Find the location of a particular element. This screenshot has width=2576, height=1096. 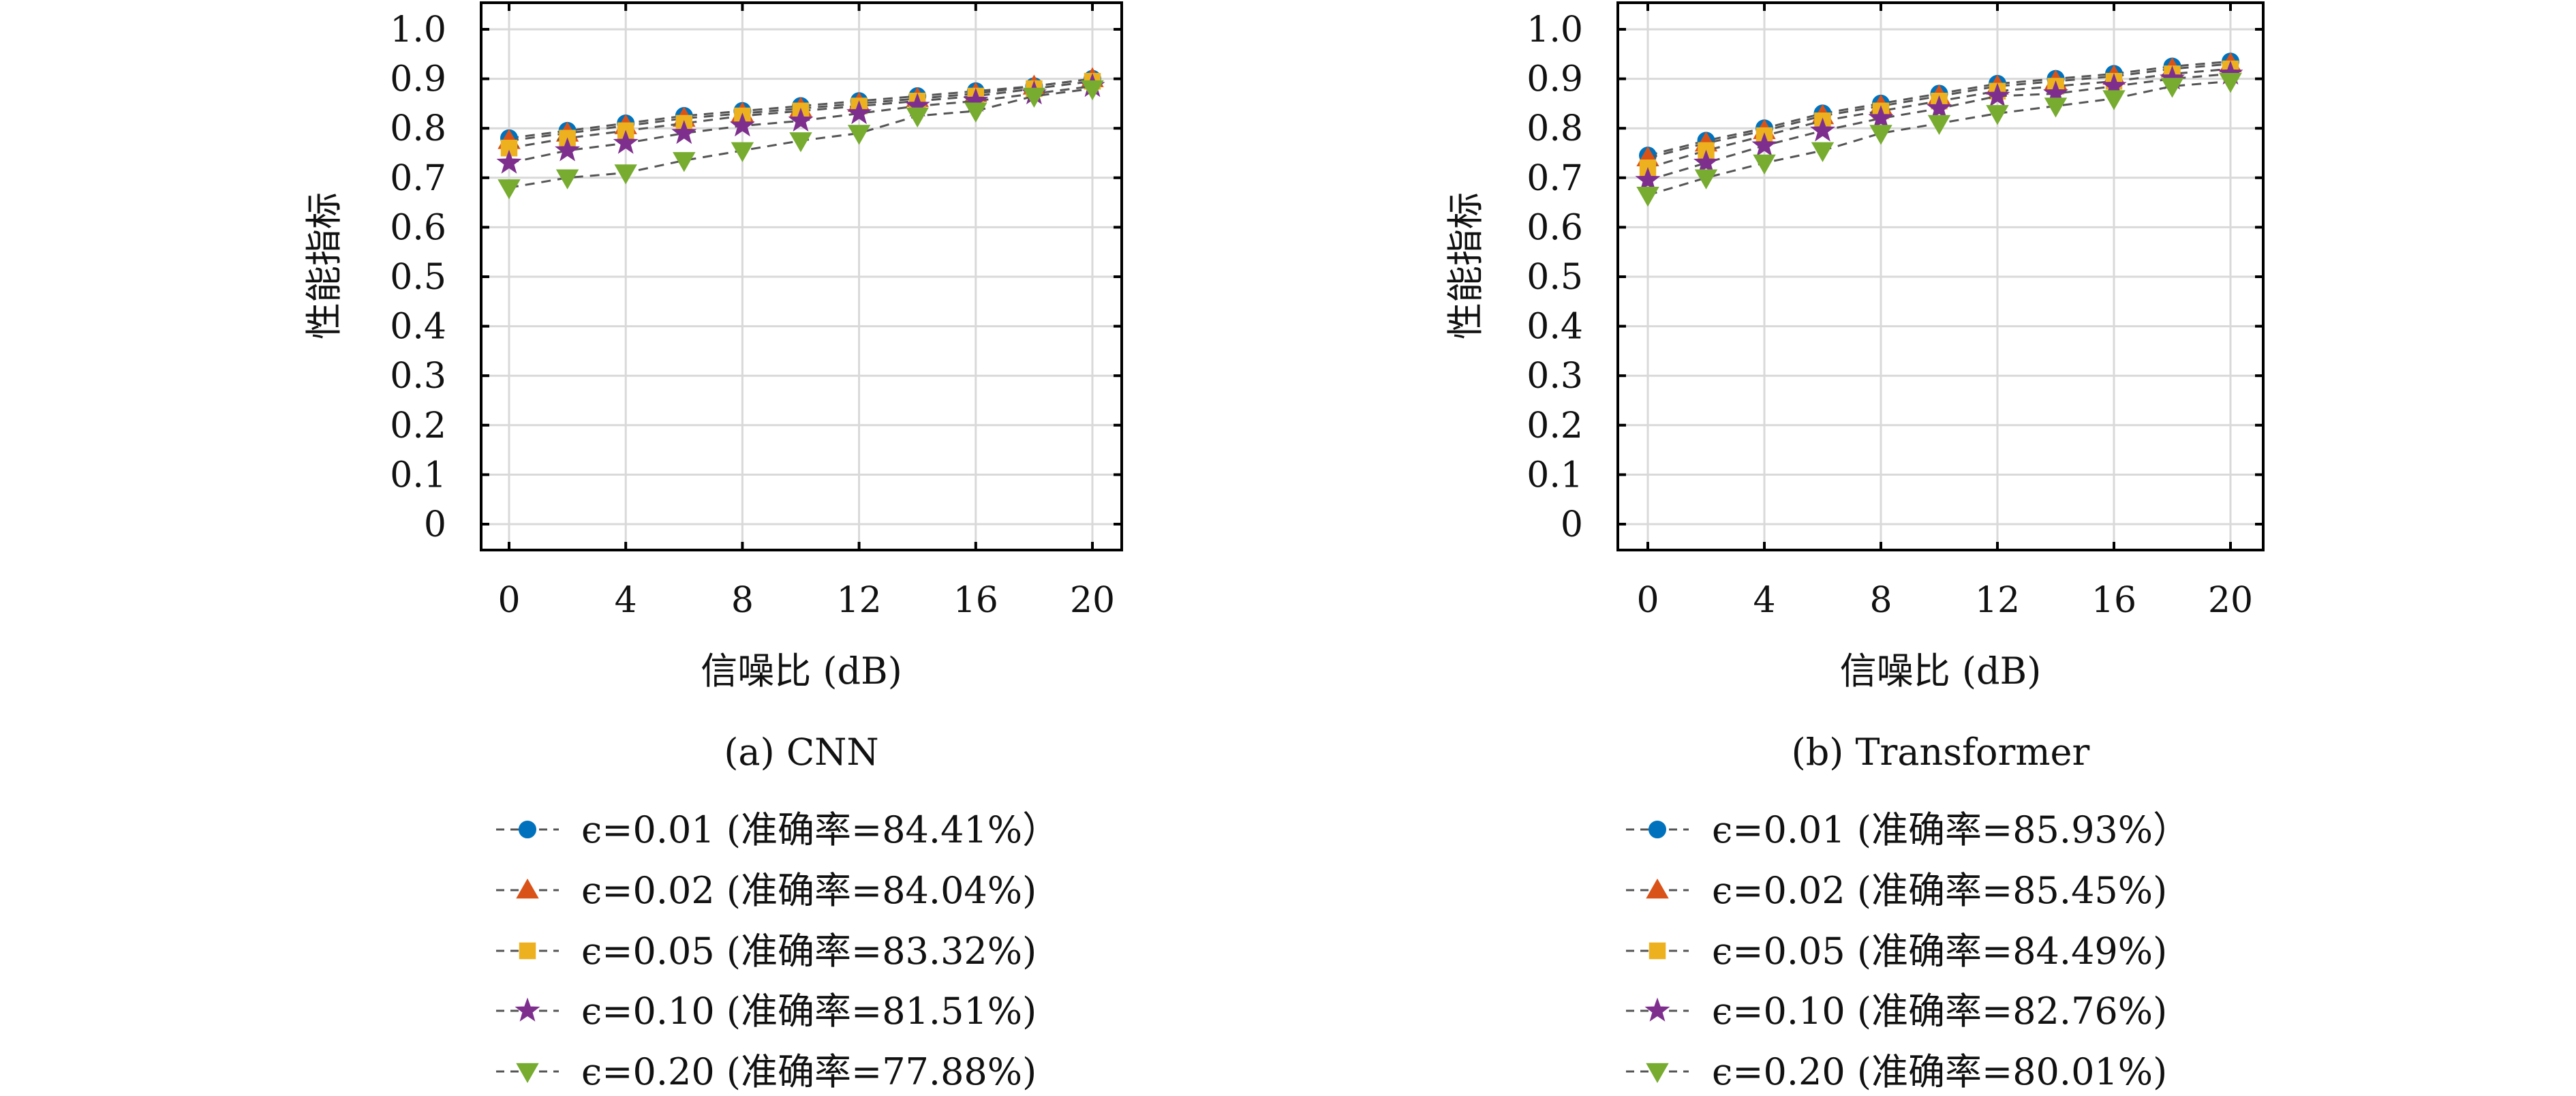

legend-label: ϵ=0.20 (准确率=77.88%) is located at coordinates (809, 1071).